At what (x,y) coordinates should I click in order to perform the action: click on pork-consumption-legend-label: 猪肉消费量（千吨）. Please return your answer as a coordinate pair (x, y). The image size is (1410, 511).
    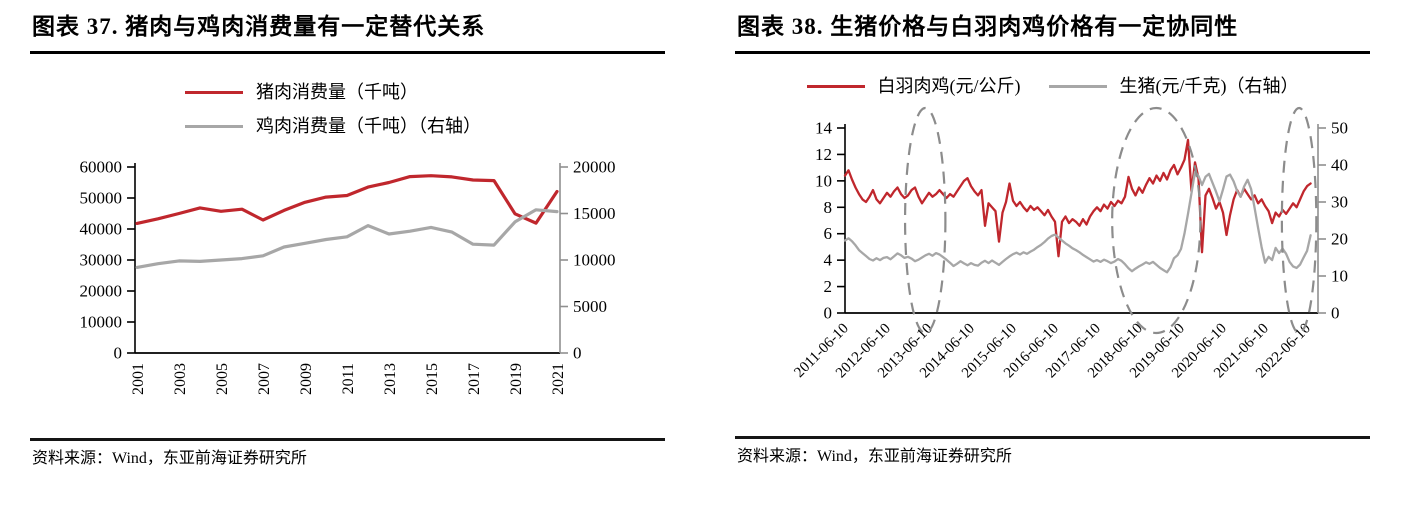
    Looking at the image, I should click on (337, 92).